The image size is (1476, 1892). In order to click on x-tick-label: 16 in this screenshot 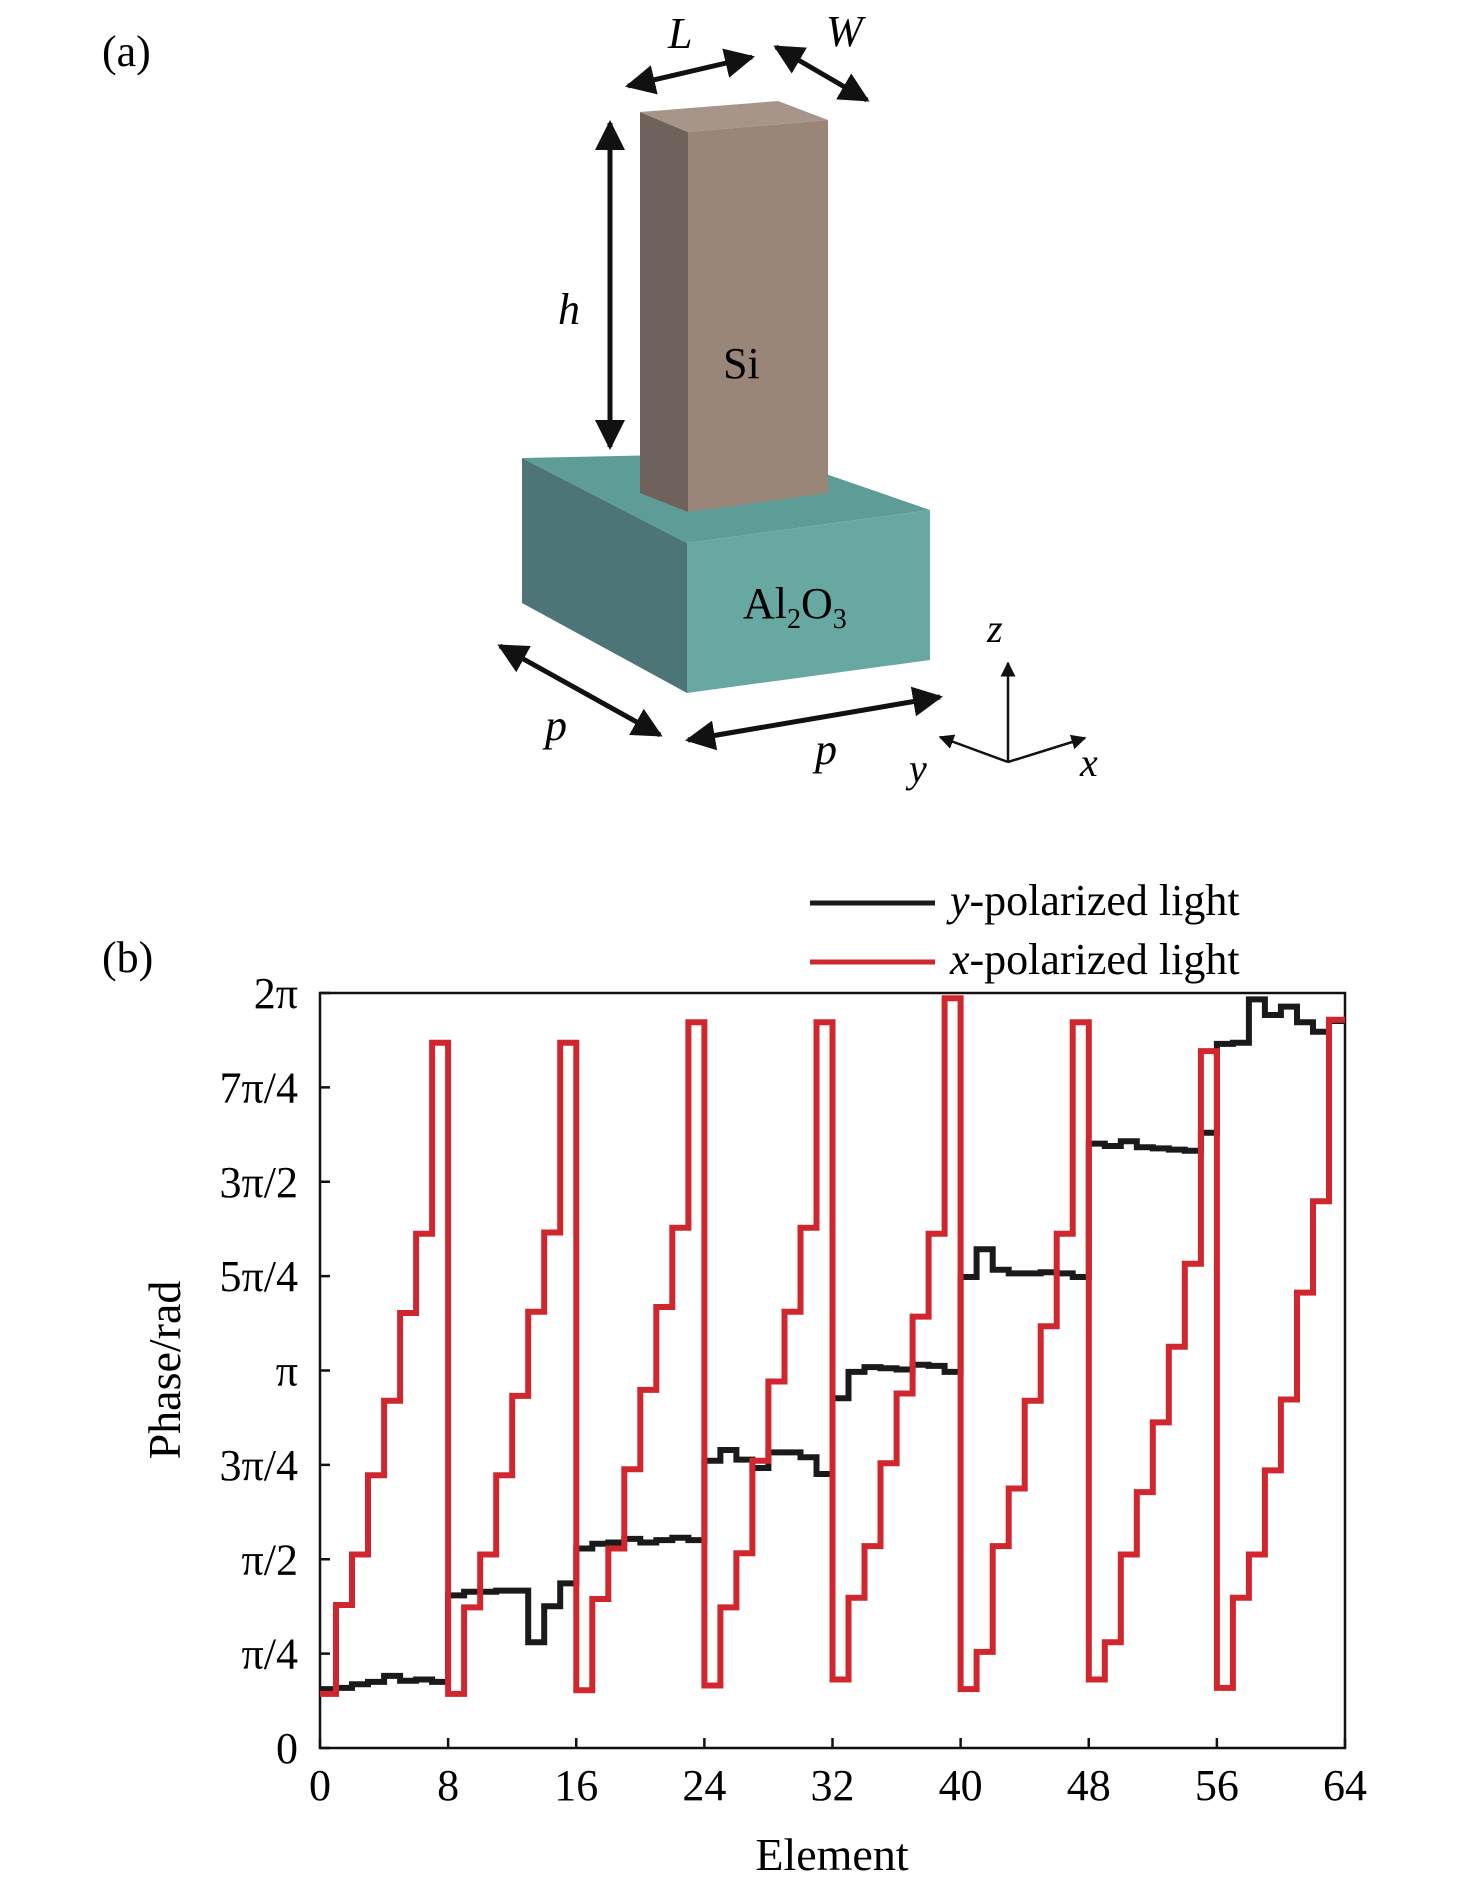, I will do `click(576, 1785)`.